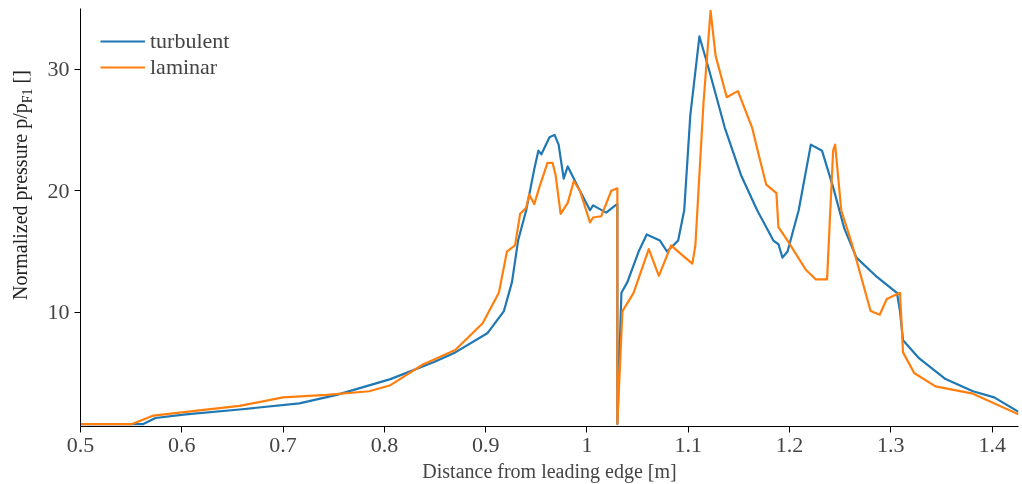 The image size is (1022, 484). What do you see at coordinates (992, 444) in the screenshot?
I see `x-tick-label: 1.4` at bounding box center [992, 444].